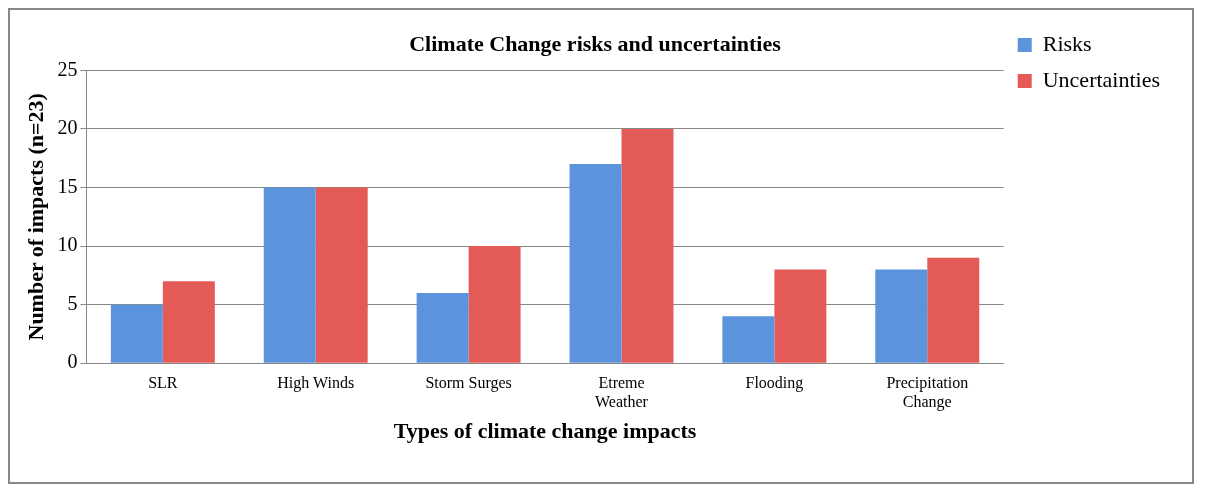 Image resolution: width=1206 pixels, height=500 pixels. Describe the element at coordinates (67, 127) in the screenshot. I see `y-tick-label: 20` at that location.